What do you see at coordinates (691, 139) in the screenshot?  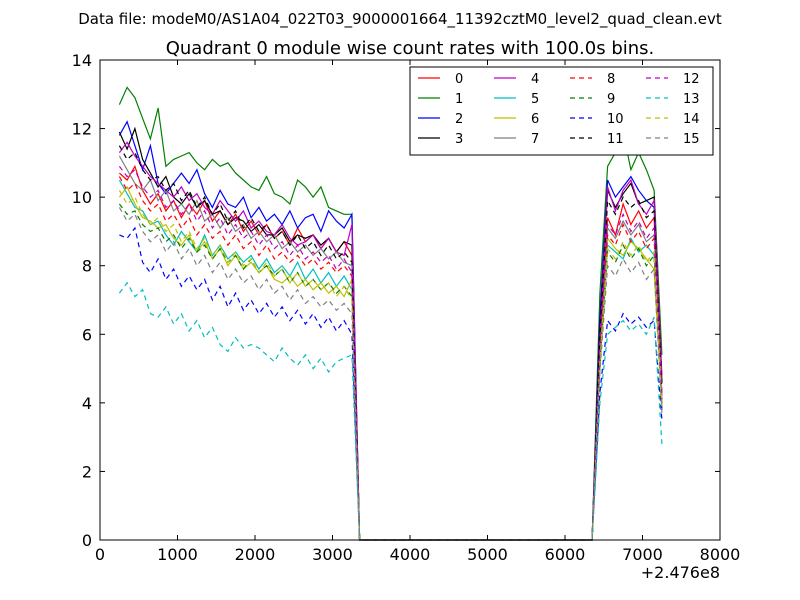 I see `legend-label-15: 15` at bounding box center [691, 139].